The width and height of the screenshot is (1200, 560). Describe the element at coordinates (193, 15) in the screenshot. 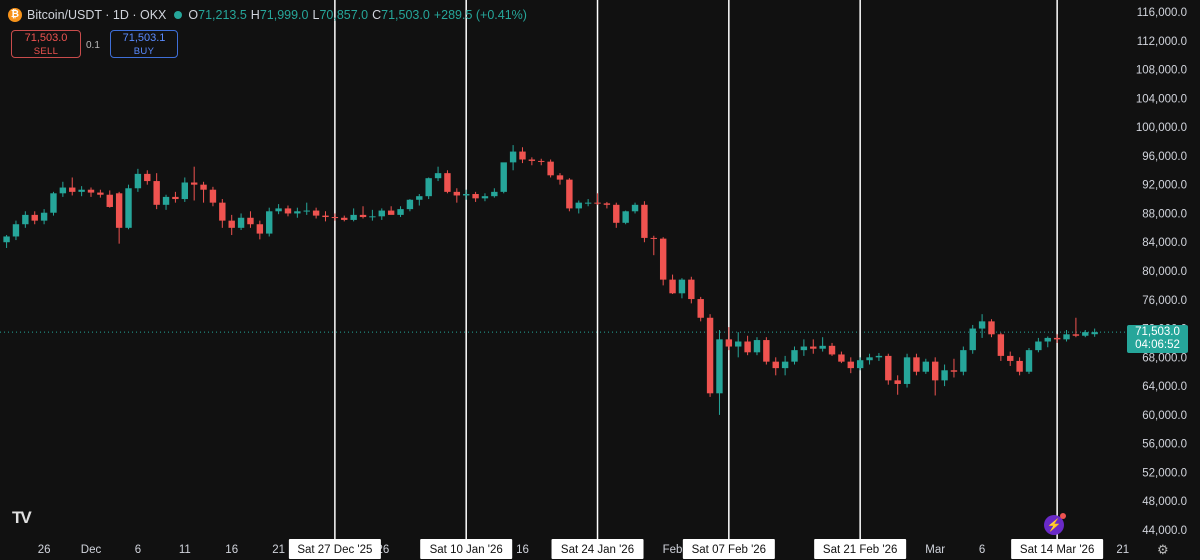

I see `open-label: O` at that location.